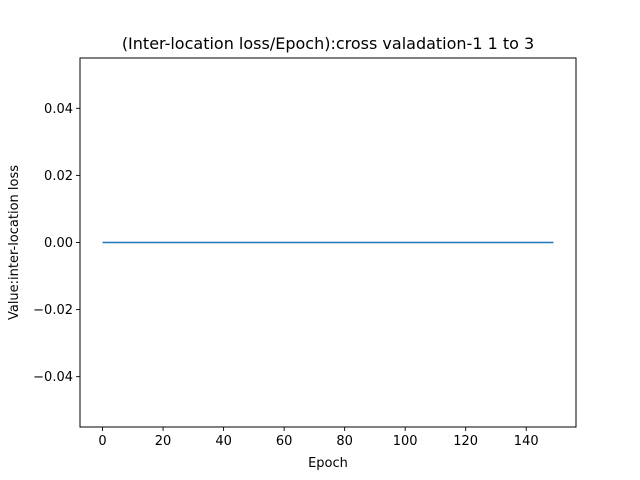 The height and width of the screenshot is (480, 640). What do you see at coordinates (163, 441) in the screenshot?
I see `x-tick-label: 20` at bounding box center [163, 441].